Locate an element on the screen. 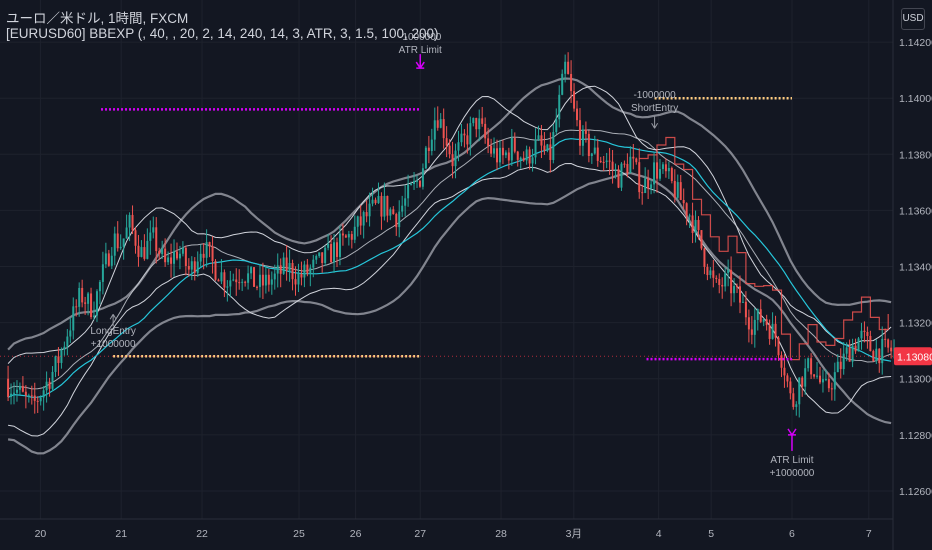 This screenshot has width=932, height=550. x-tick-label: 25 is located at coordinates (299, 534).